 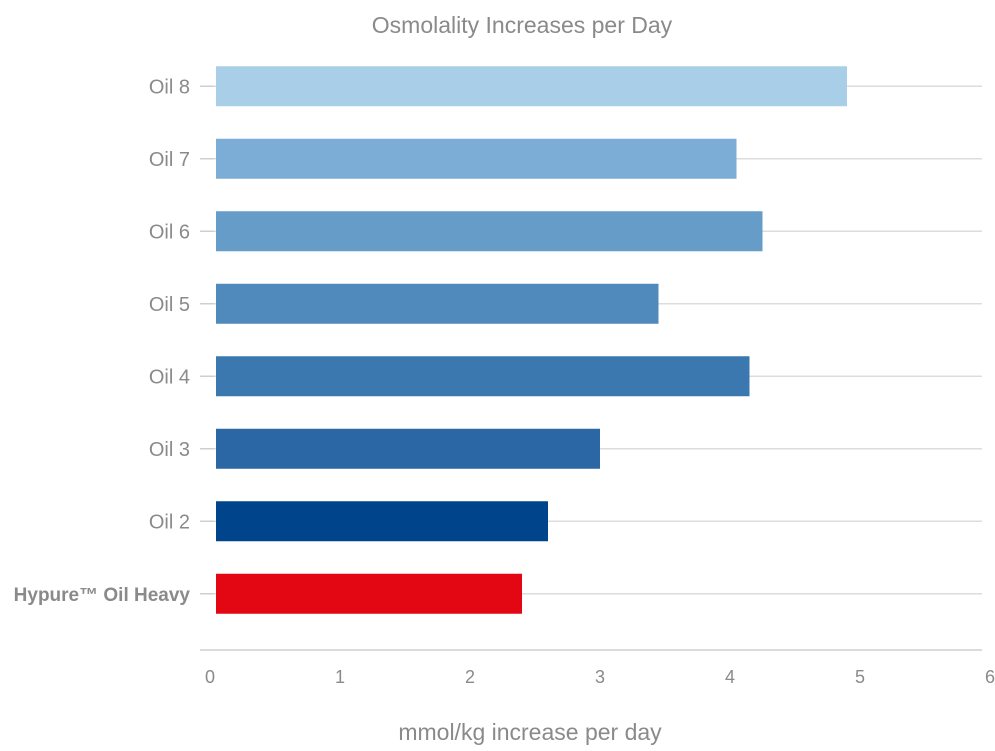 I want to click on chart-title: Osmolality Increases per Day, so click(x=522, y=25).